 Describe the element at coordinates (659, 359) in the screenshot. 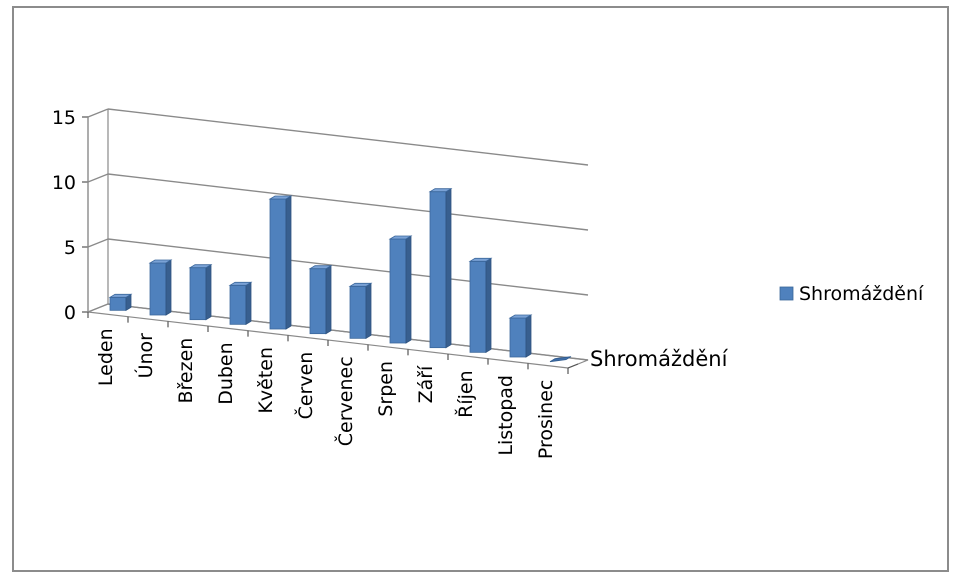

I see `depth-axis-label: Shromáždění` at that location.